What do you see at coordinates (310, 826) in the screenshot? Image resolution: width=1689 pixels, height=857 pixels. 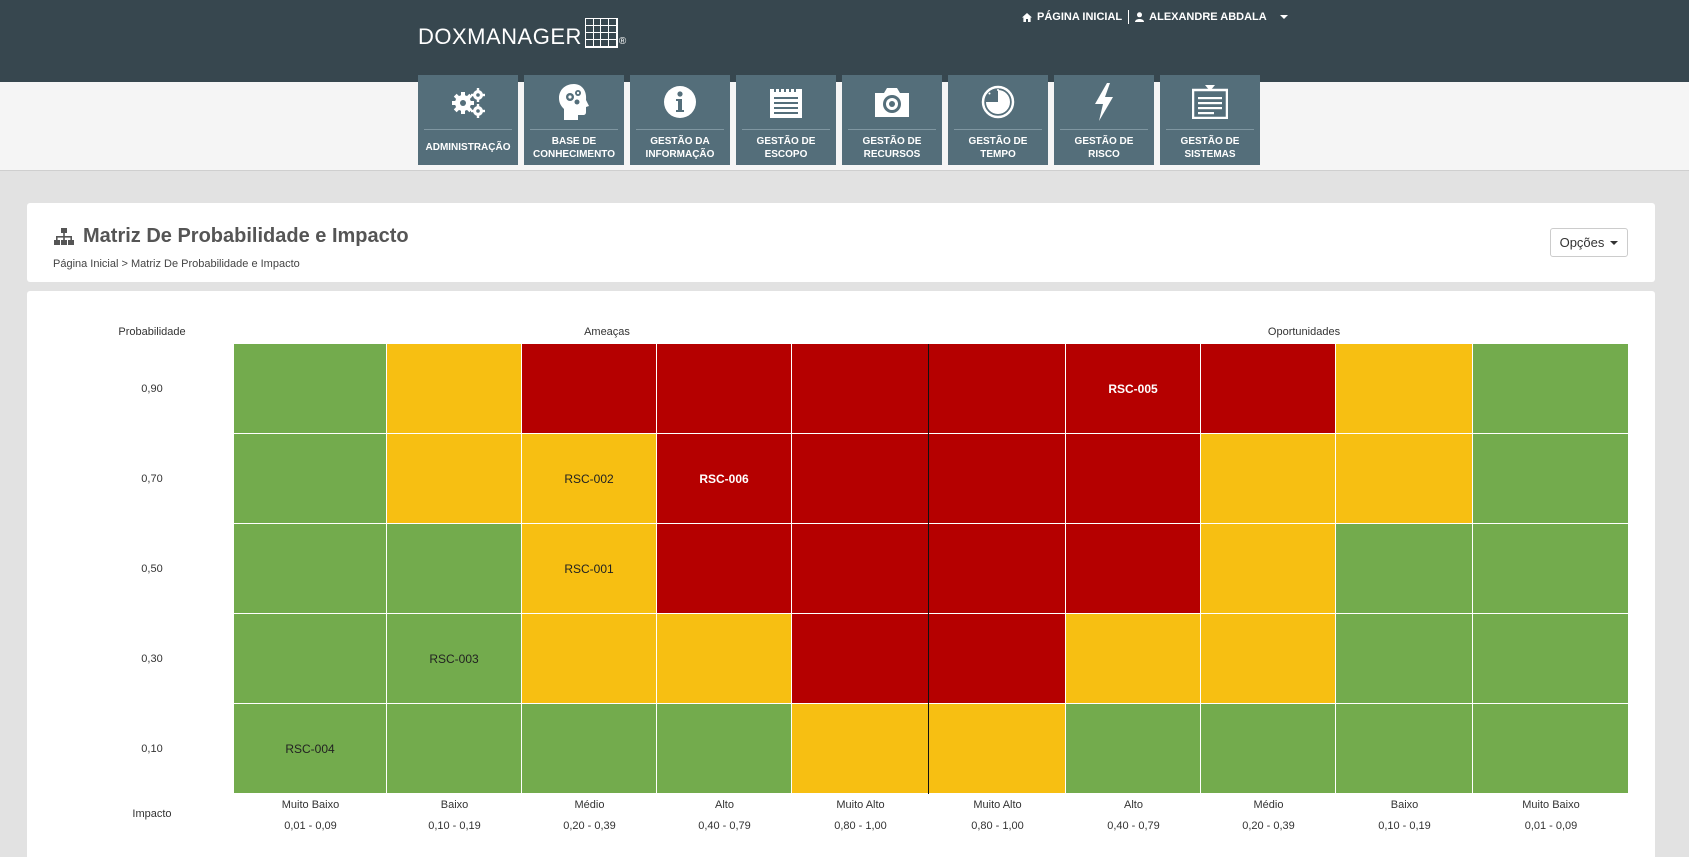 I see `impact-column-range: 0,01 - 0,09` at bounding box center [310, 826].